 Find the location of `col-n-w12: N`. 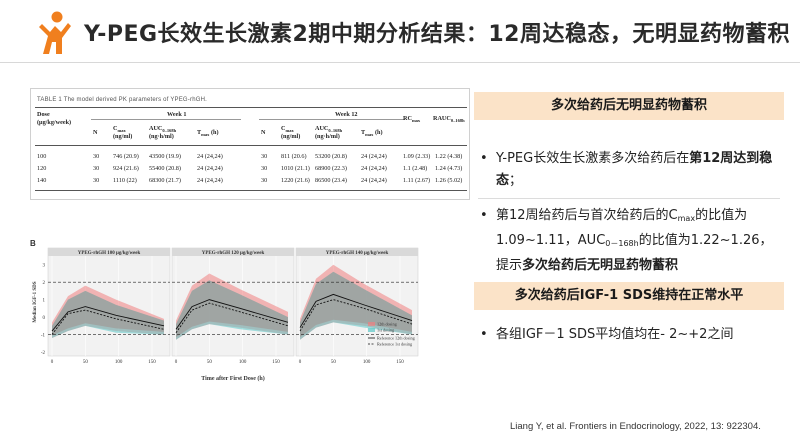

col-n-w12: N is located at coordinates (263, 132).